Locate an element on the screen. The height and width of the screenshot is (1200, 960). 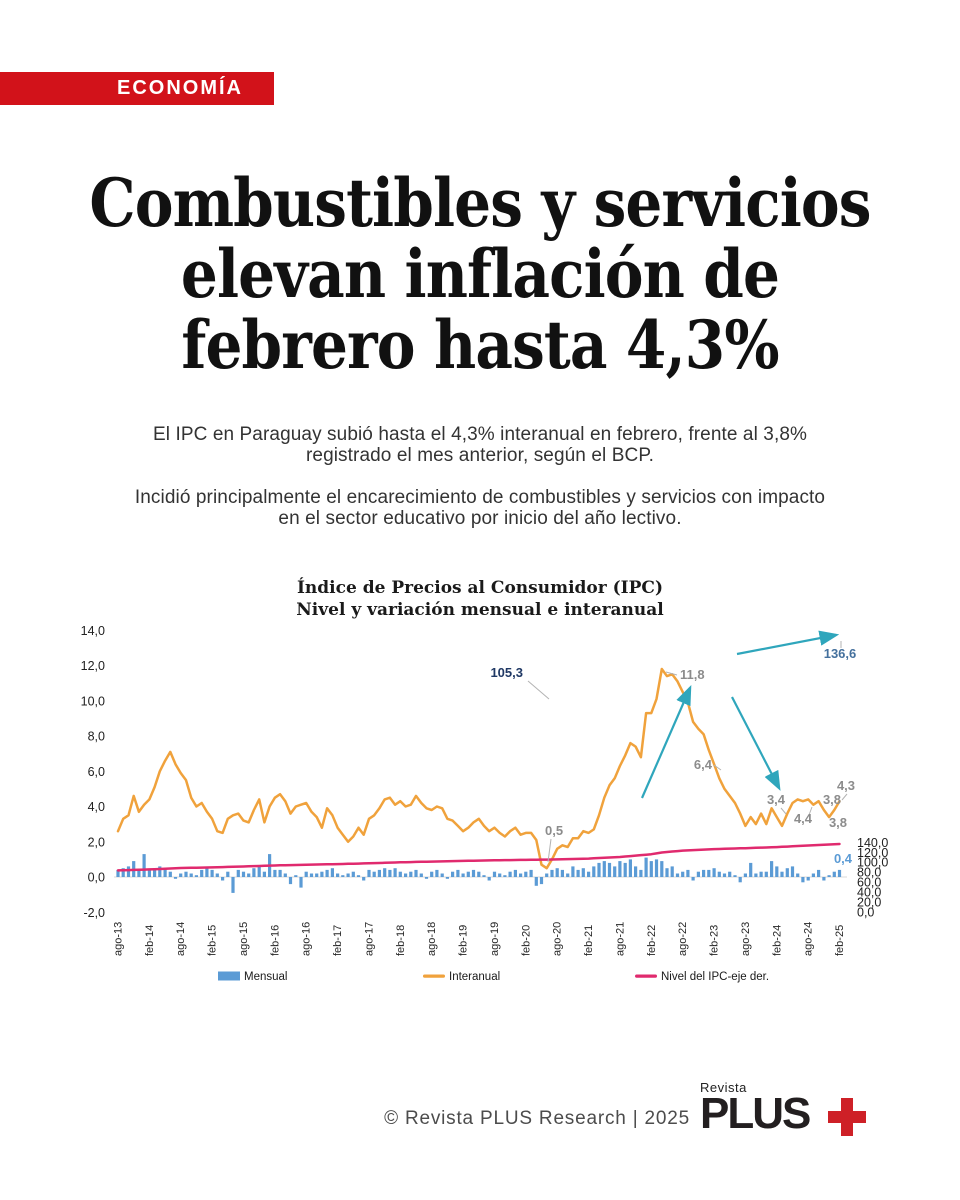
svg-text: feb-23 is located at coordinates (715, 940).